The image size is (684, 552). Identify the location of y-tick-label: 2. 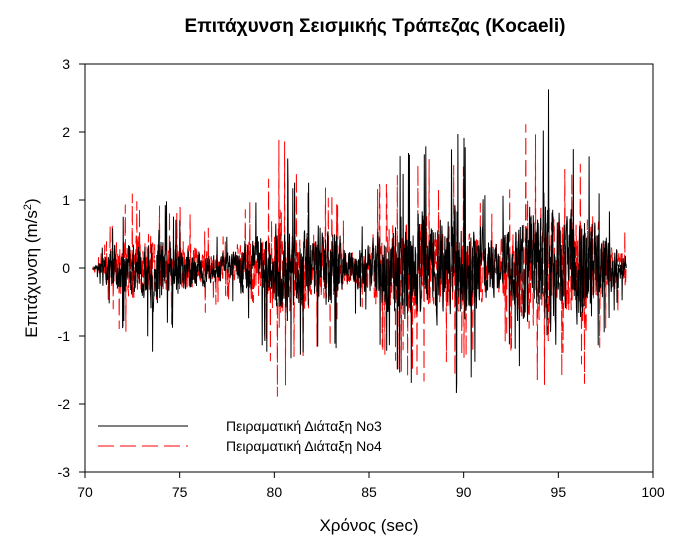
(66, 132).